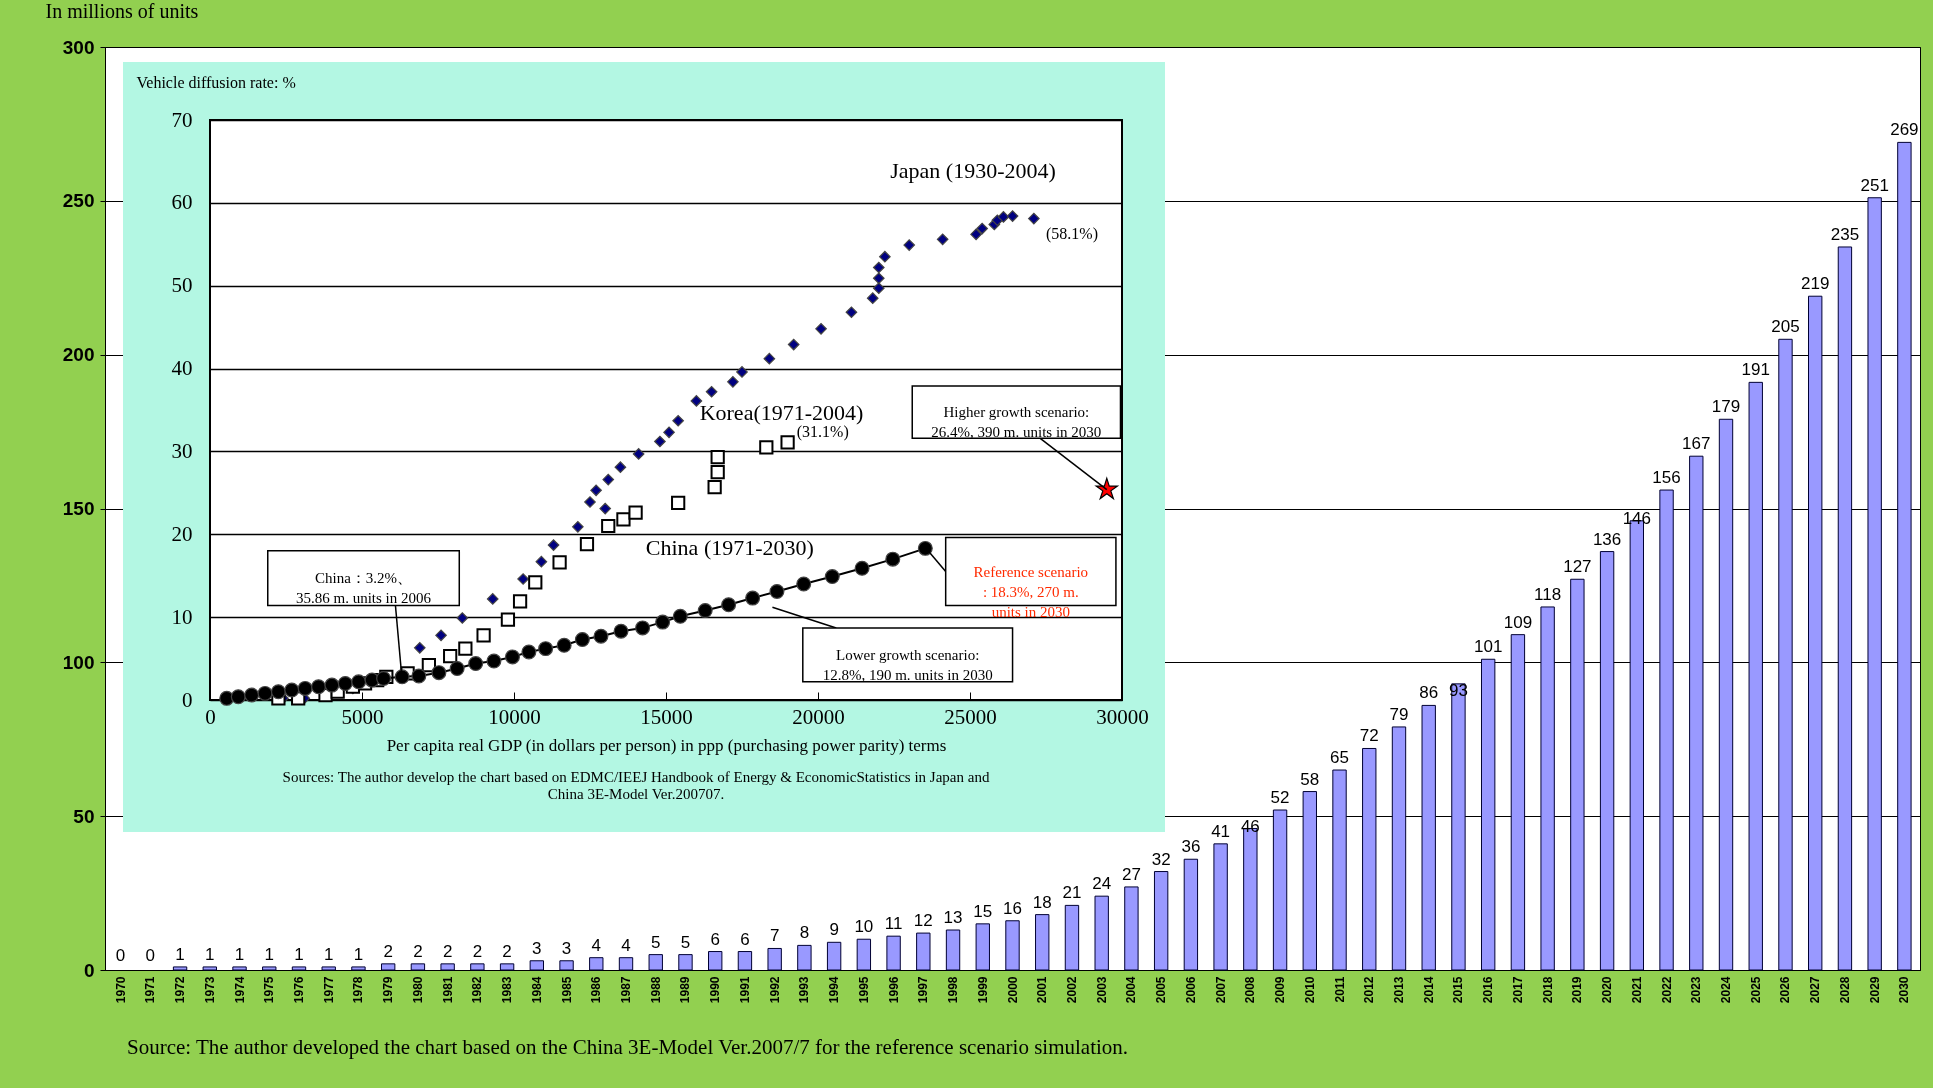  I want to click on data-label: 4, so click(596, 945).